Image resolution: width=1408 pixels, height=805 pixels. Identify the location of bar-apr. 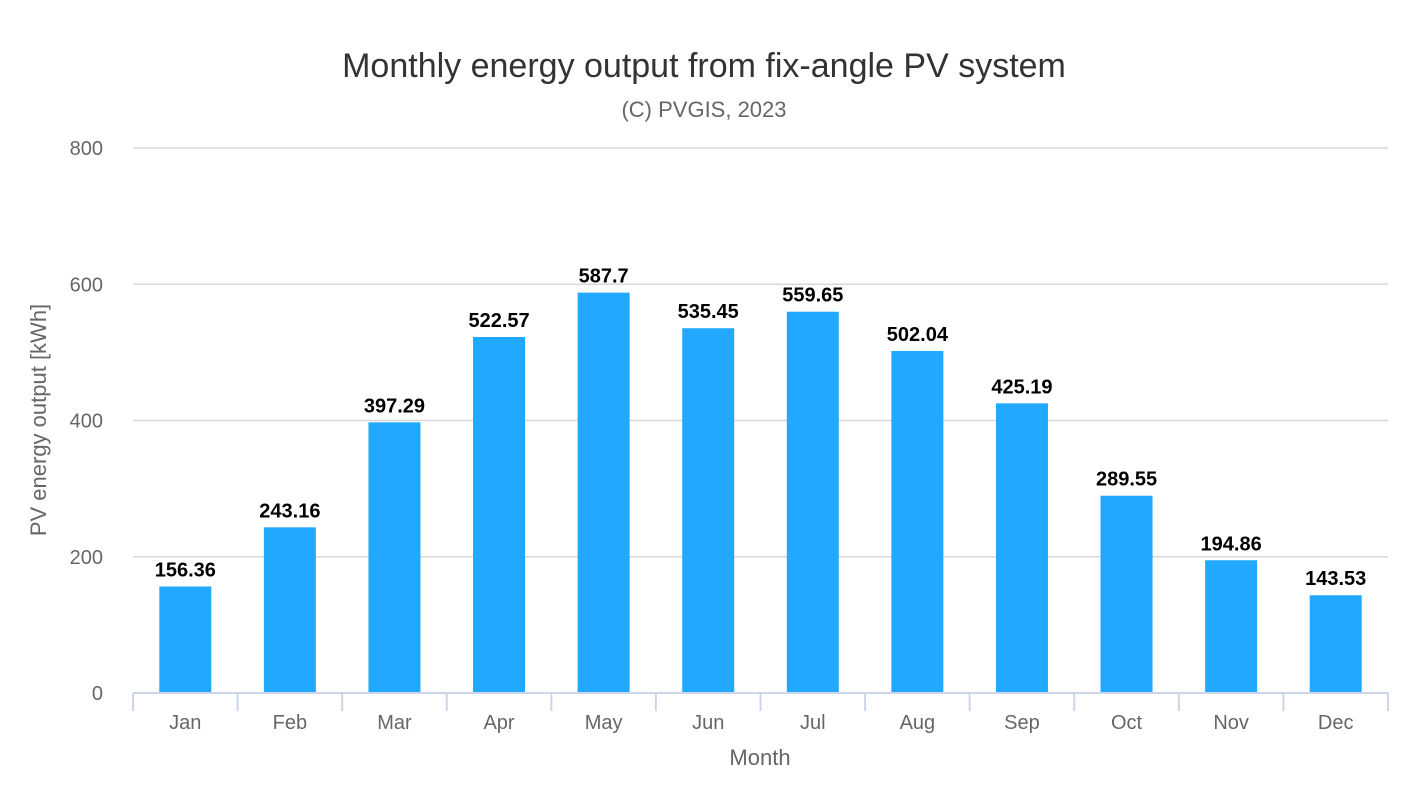
(499, 514).